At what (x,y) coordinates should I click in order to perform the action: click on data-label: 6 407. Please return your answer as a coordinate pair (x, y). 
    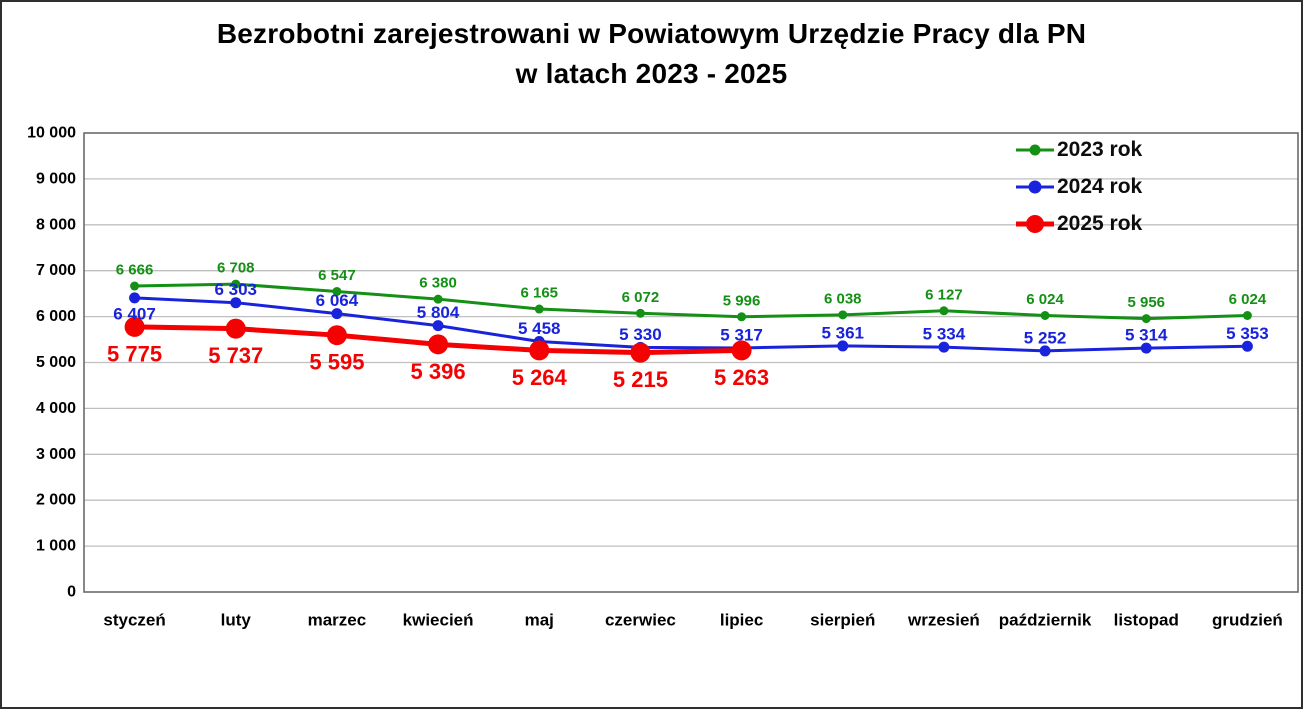
    Looking at the image, I should click on (134, 313).